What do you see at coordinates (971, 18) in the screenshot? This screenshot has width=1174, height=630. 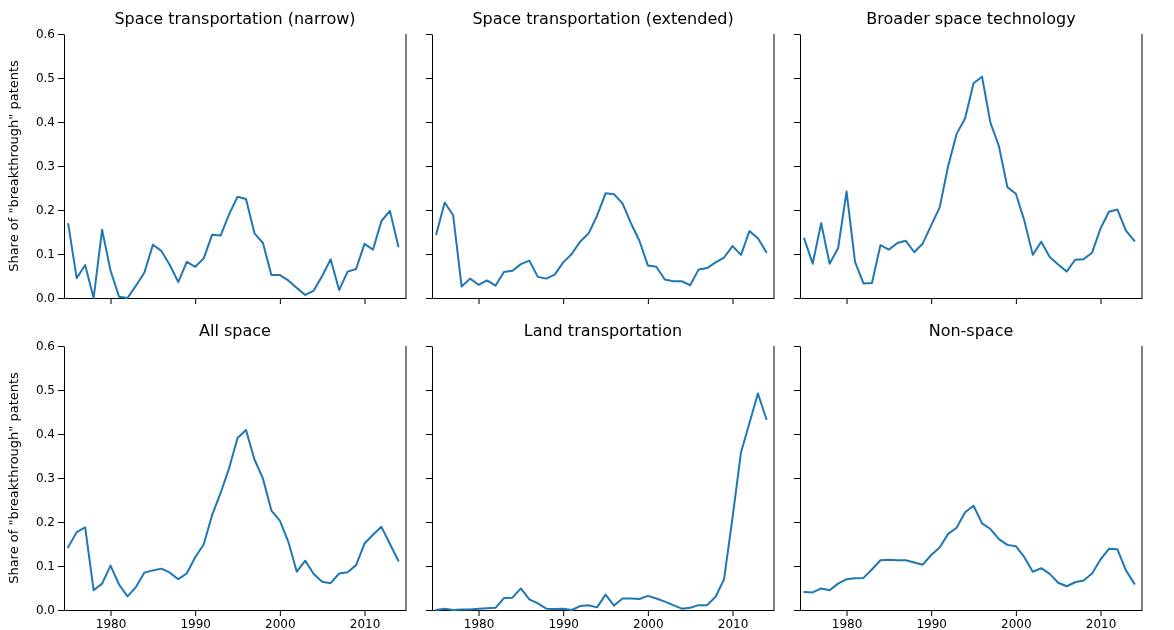 I see `chart-title: Broader space technology` at bounding box center [971, 18].